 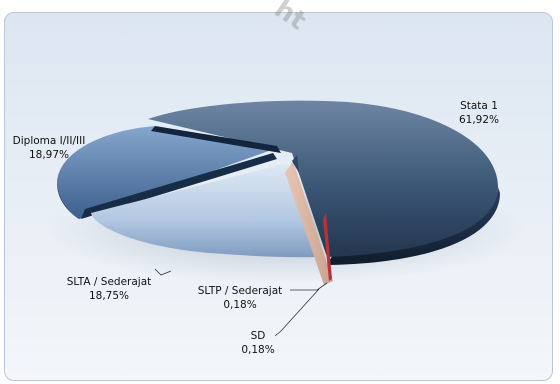 I want to click on slice-sltp-wall, so click(x=309, y=223).